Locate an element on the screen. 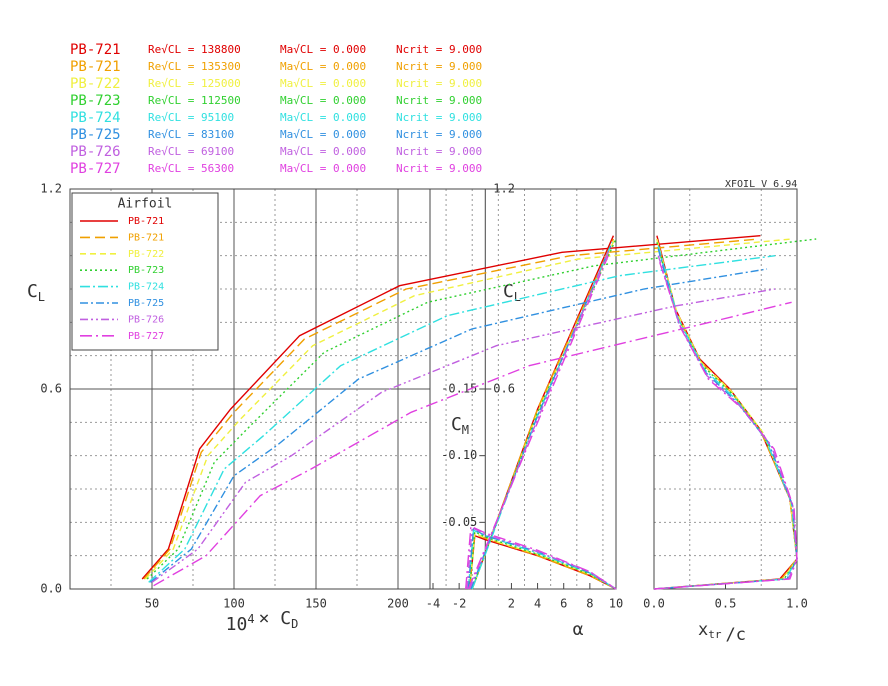 The width and height of the screenshot is (888, 686). header-airfoil: PB-724 is located at coordinates (95, 118).